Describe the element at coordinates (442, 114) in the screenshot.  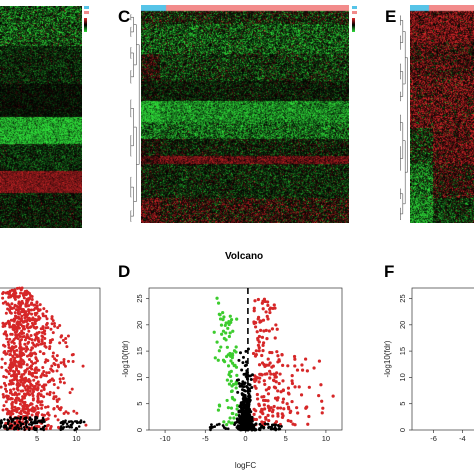
I see `heatmap-e-partial` at that location.